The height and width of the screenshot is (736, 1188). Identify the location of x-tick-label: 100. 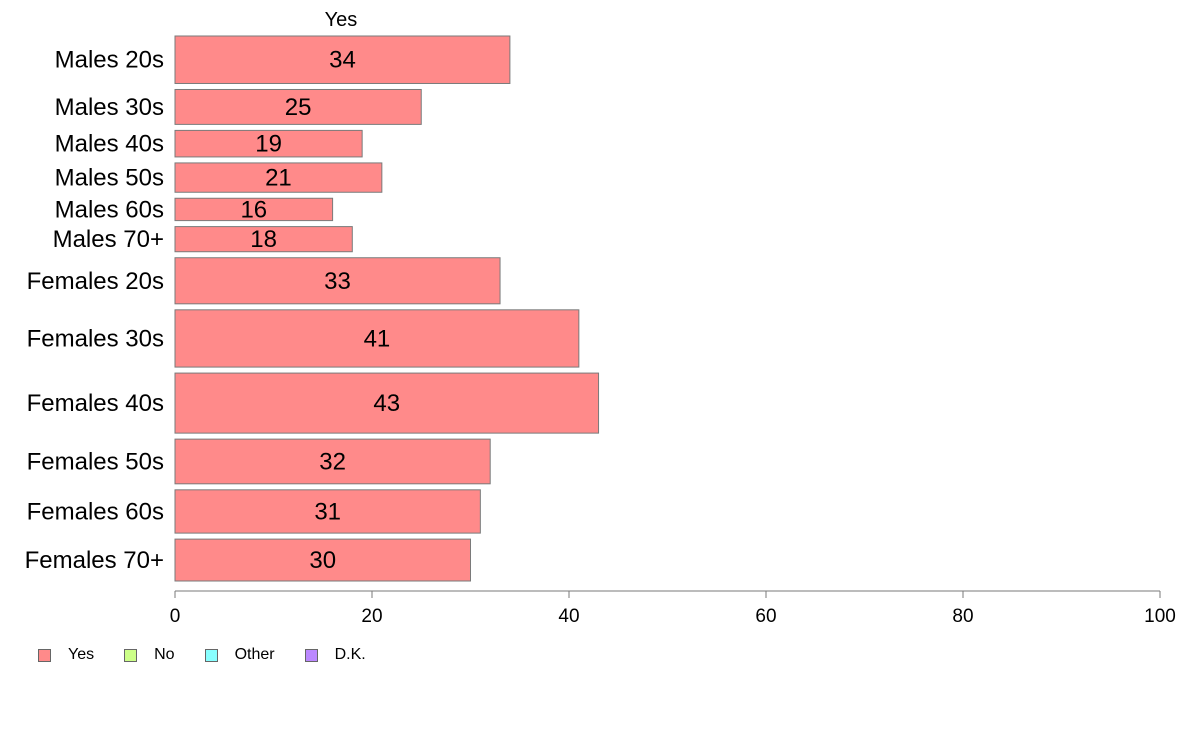
(1160, 616).